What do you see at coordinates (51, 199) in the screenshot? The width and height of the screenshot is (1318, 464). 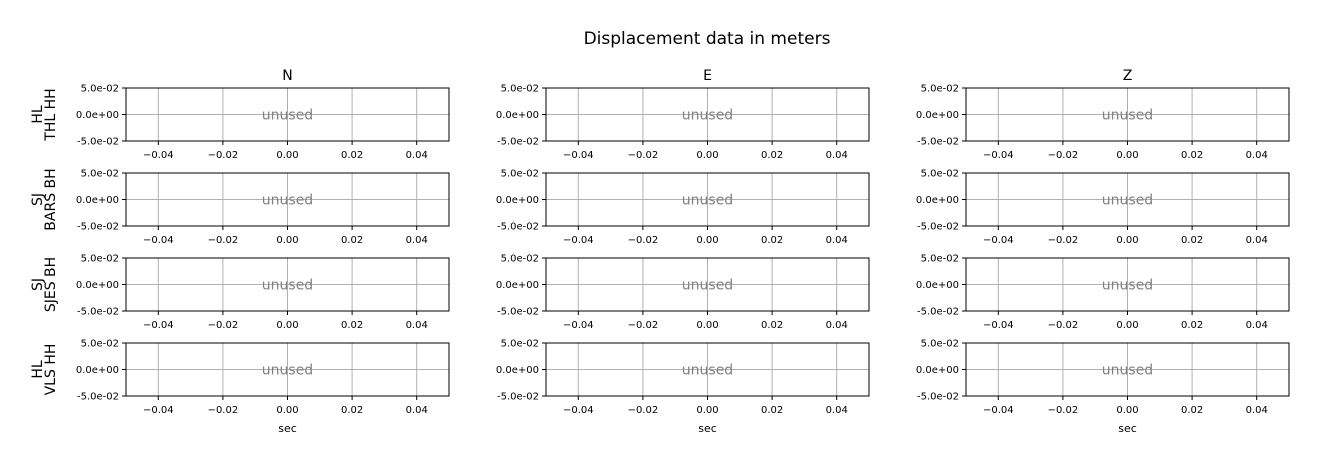 I see `row-label-line: BARS BH` at bounding box center [51, 199].